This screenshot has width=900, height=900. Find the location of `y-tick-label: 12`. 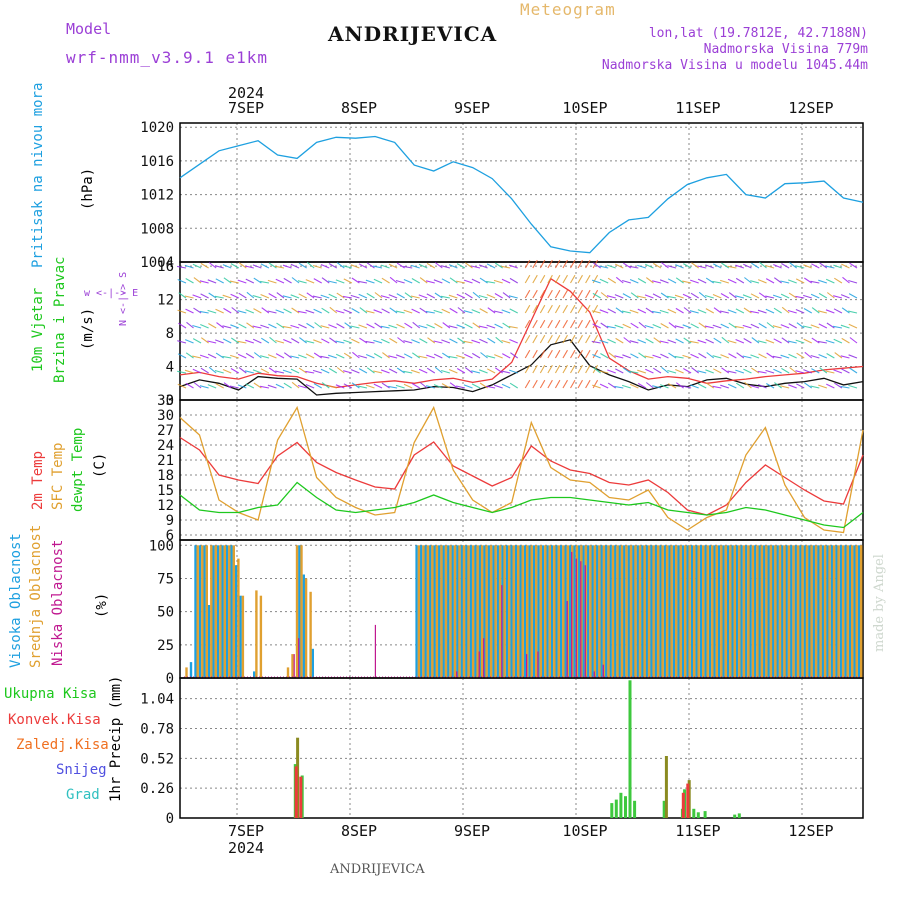

y-tick-label: 12 is located at coordinates (165, 301).